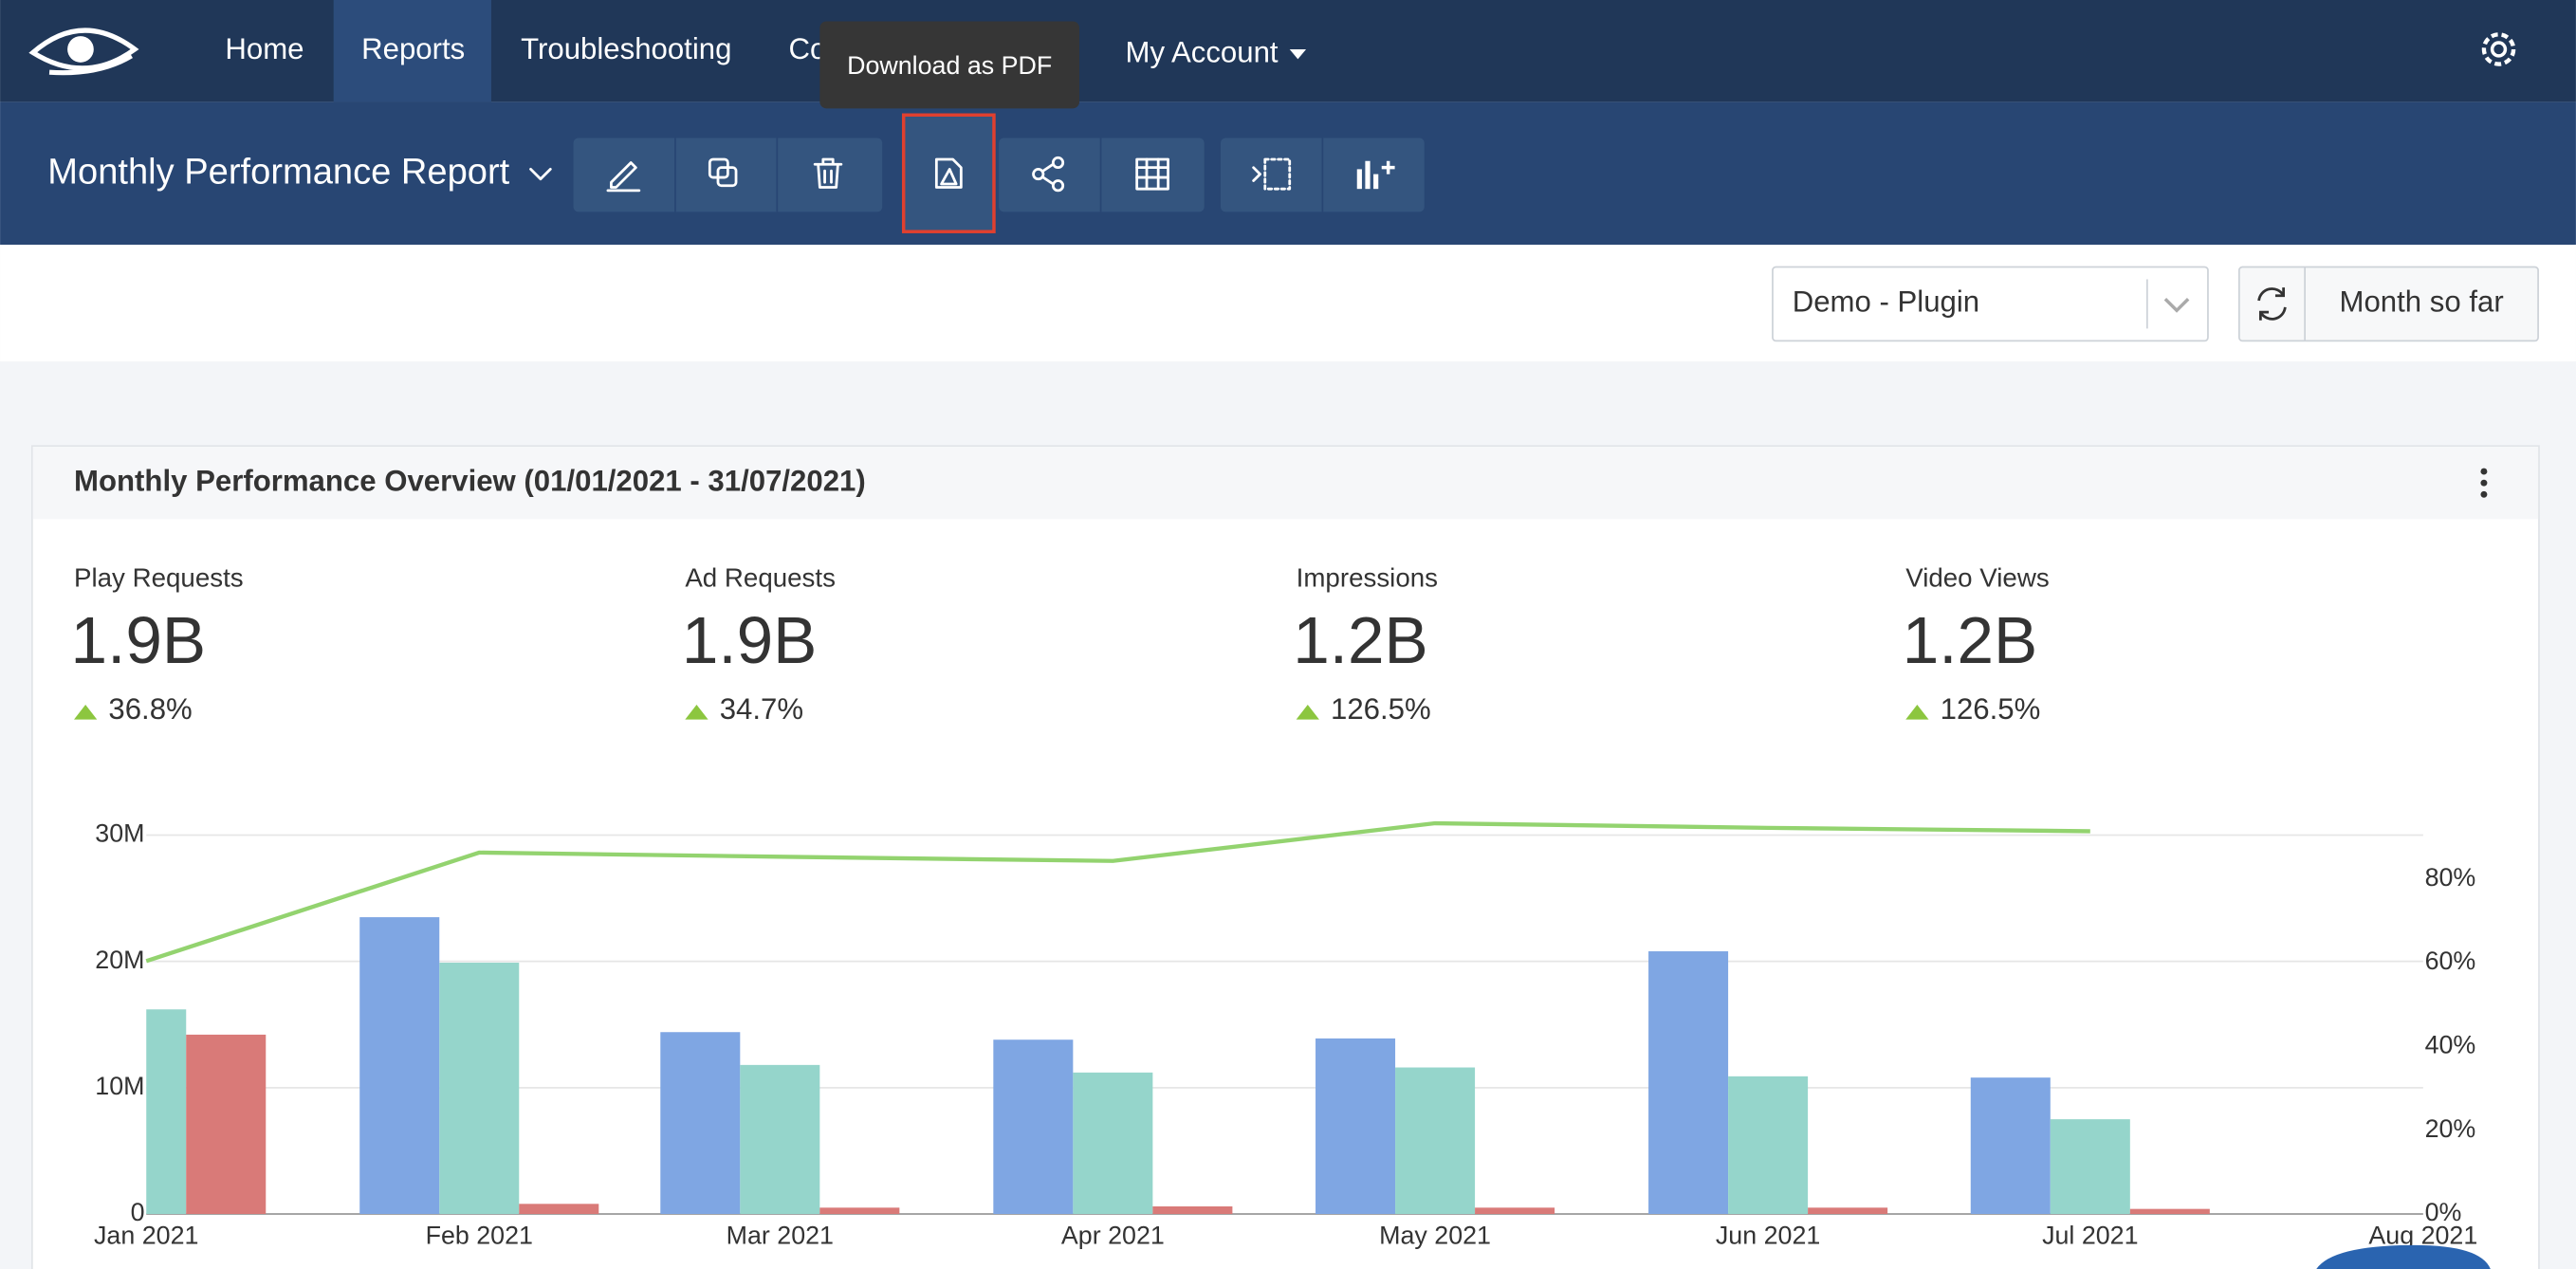 The width and height of the screenshot is (2576, 1269). Describe the element at coordinates (626, 48) in the screenshot. I see `nav-troubleshooting: Troubleshooting` at that location.